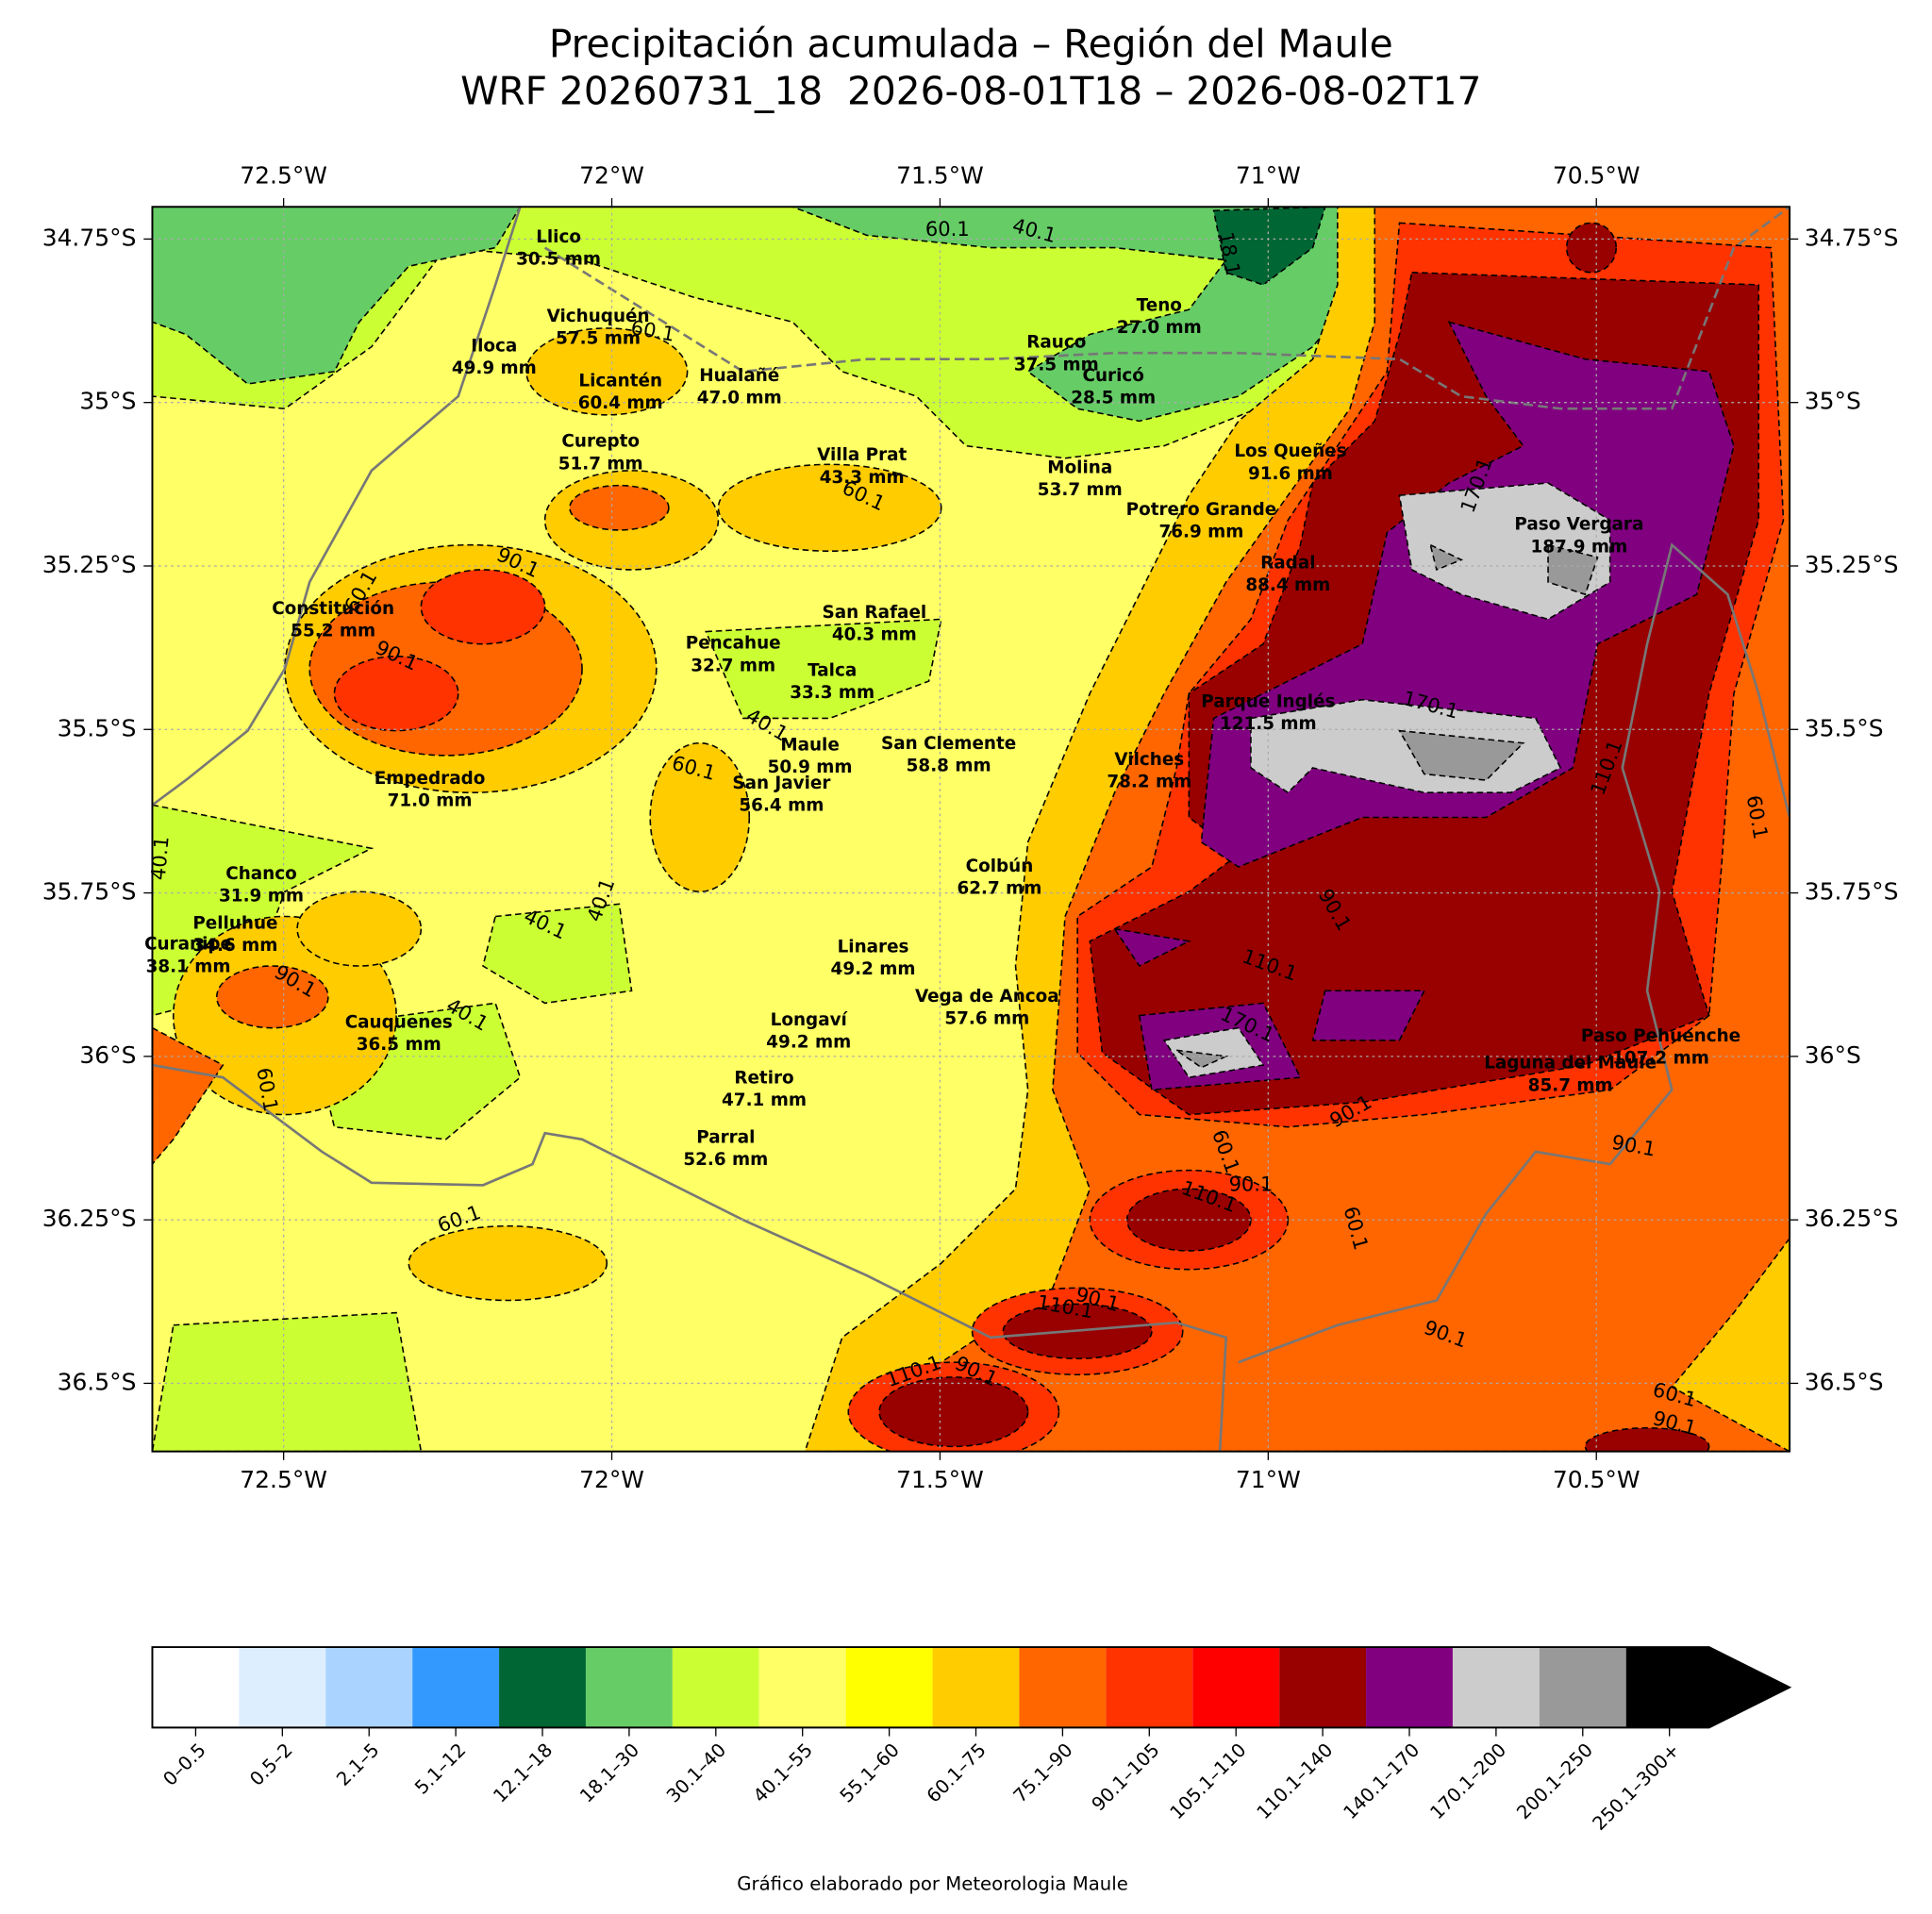 Image resolution: width=1932 pixels, height=1914 pixels. Describe the element at coordinates (620, 381) in the screenshot. I see `station-name: Licantén` at that location.